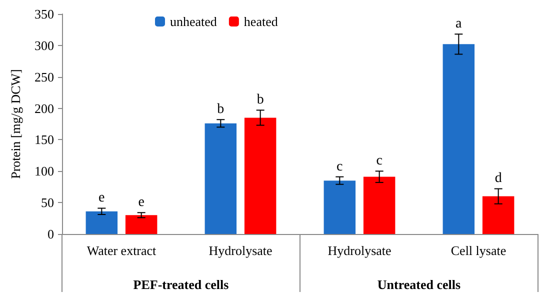 Image resolution: width=550 pixels, height=300 pixels. I want to click on y-axis-title: Protein [mg/g DCW], so click(15, 124).